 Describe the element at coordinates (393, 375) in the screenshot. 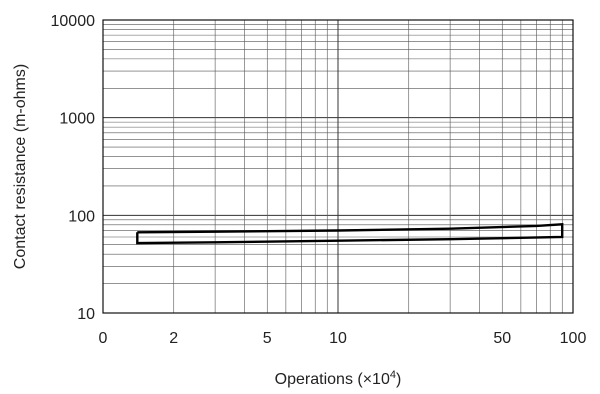

I see `x-axis-title-sup: 4` at that location.